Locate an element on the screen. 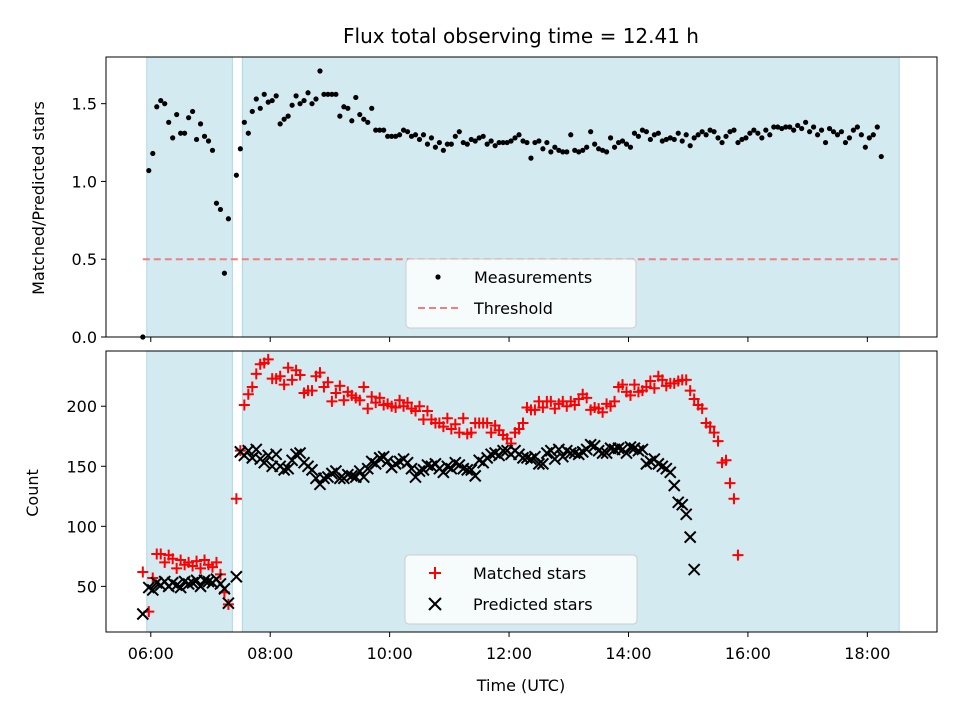 The image size is (960, 720). counts-y-tick-label: 100 is located at coordinates (81, 526).